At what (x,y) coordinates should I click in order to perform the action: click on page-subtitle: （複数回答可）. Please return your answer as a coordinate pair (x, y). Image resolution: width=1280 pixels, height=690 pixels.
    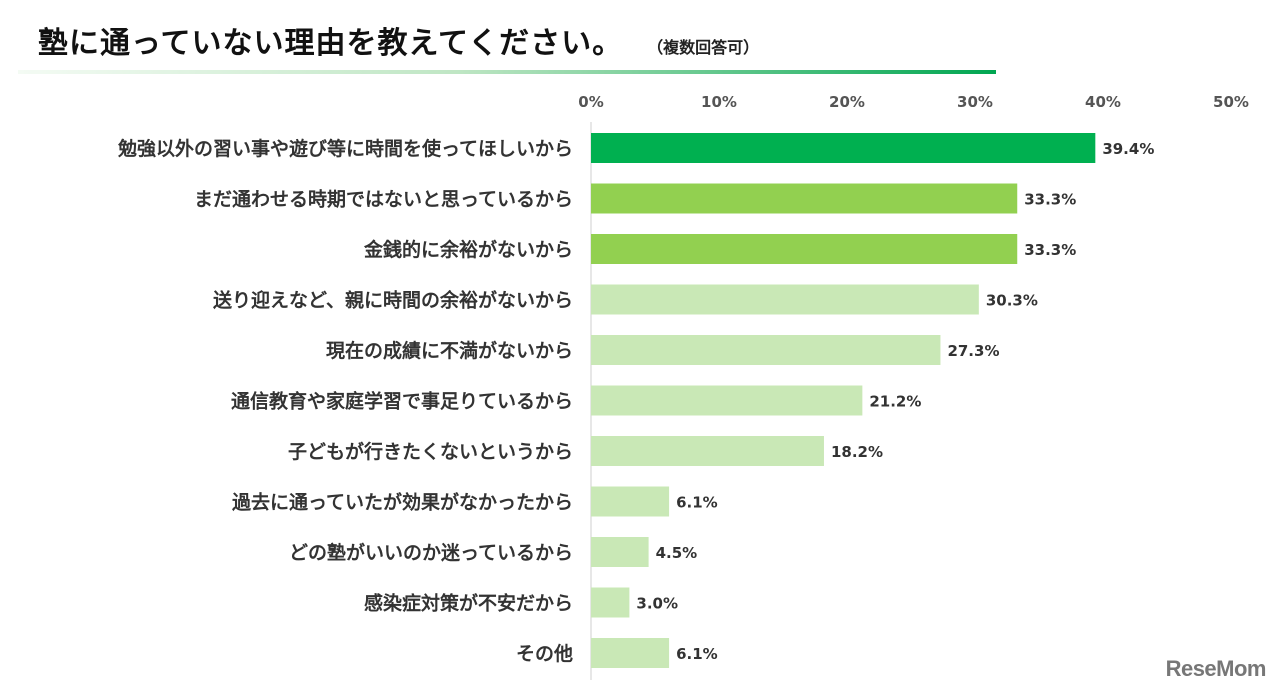
    Looking at the image, I should click on (703, 47).